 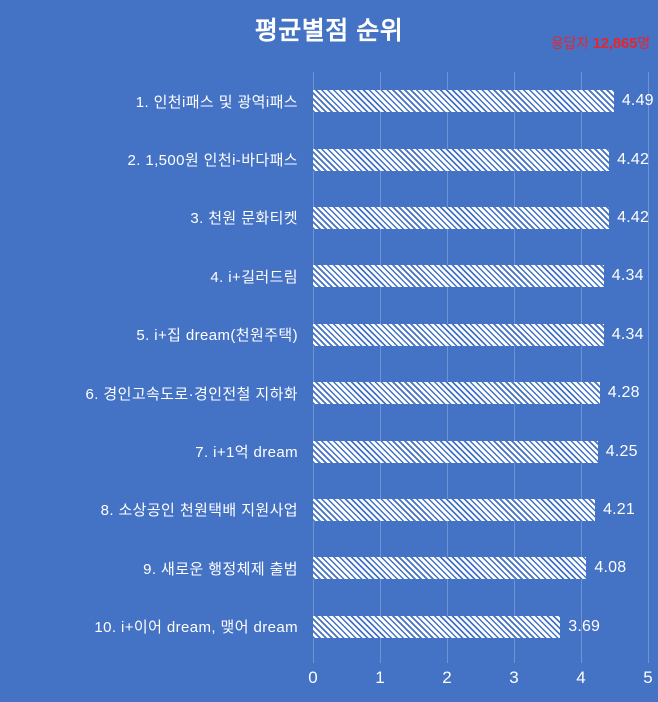 What do you see at coordinates (212, 161) in the screenshot?
I see `category-label: 2. 1,500원 인천i-바다패스` at bounding box center [212, 161].